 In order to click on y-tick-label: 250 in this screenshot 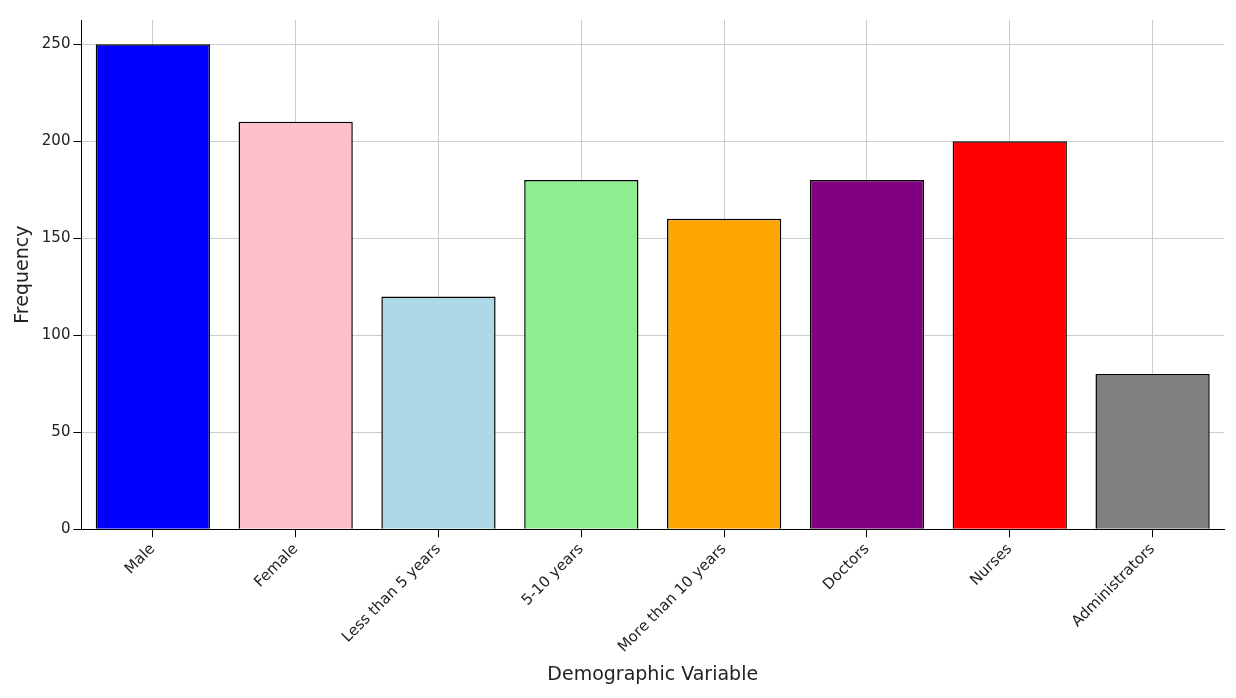, I will do `click(56, 43)`.